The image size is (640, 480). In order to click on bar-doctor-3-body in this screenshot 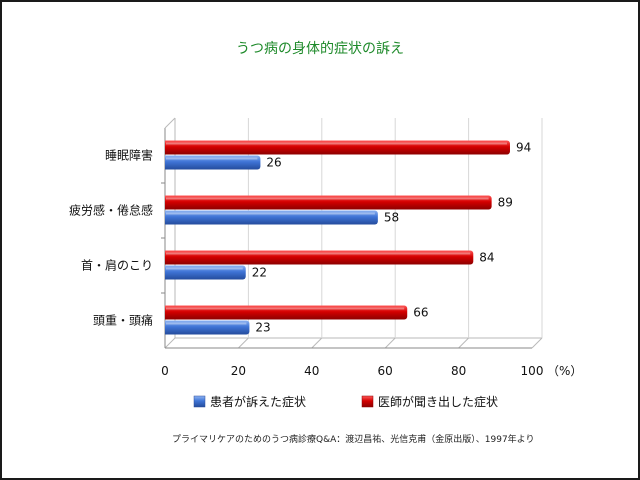, I will do `click(286, 312)`.